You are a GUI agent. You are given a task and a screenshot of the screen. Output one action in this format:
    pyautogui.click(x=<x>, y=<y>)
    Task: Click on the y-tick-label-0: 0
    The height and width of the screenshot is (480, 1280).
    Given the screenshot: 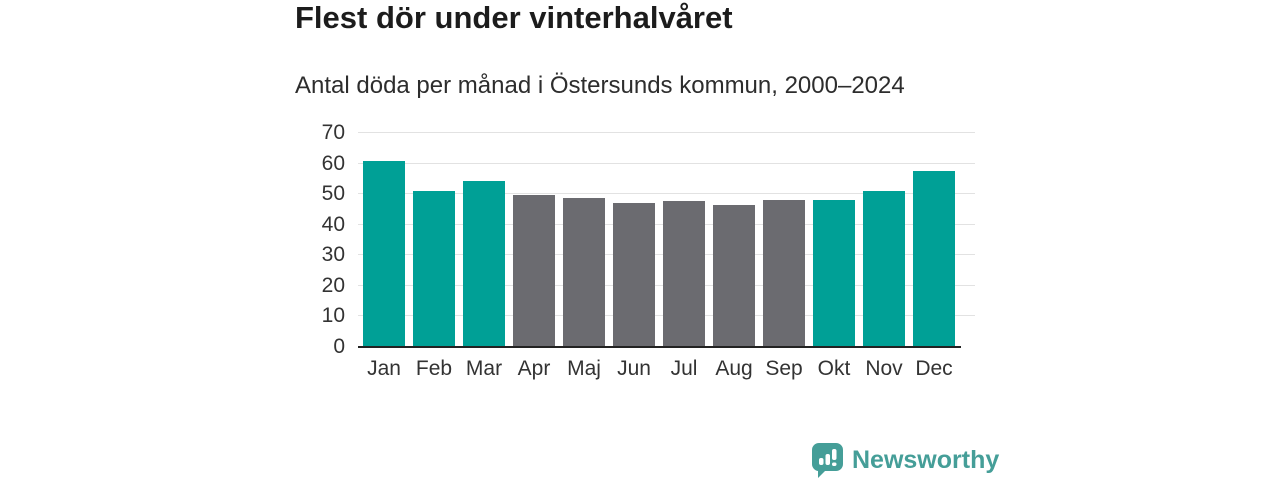 What is the action you would take?
    pyautogui.click(x=339, y=346)
    